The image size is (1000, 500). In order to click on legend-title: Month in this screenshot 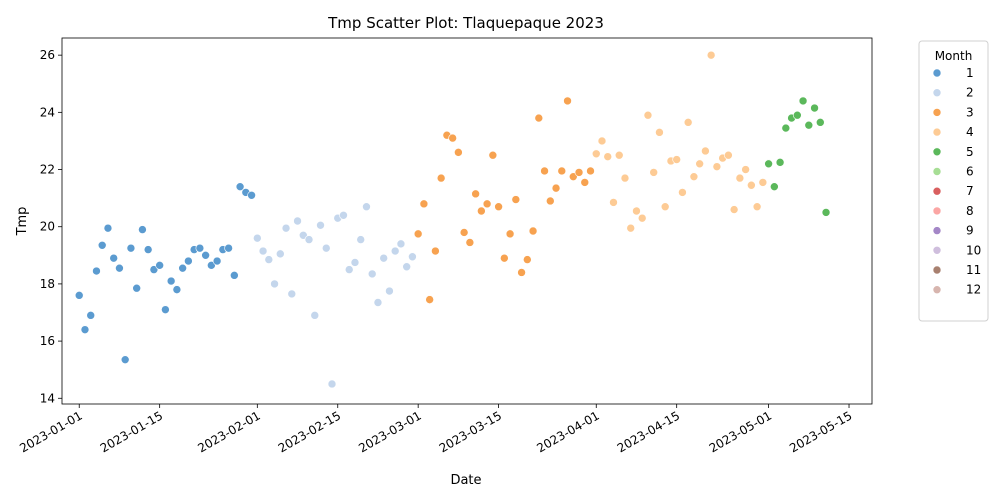, I will do `click(954, 56)`.